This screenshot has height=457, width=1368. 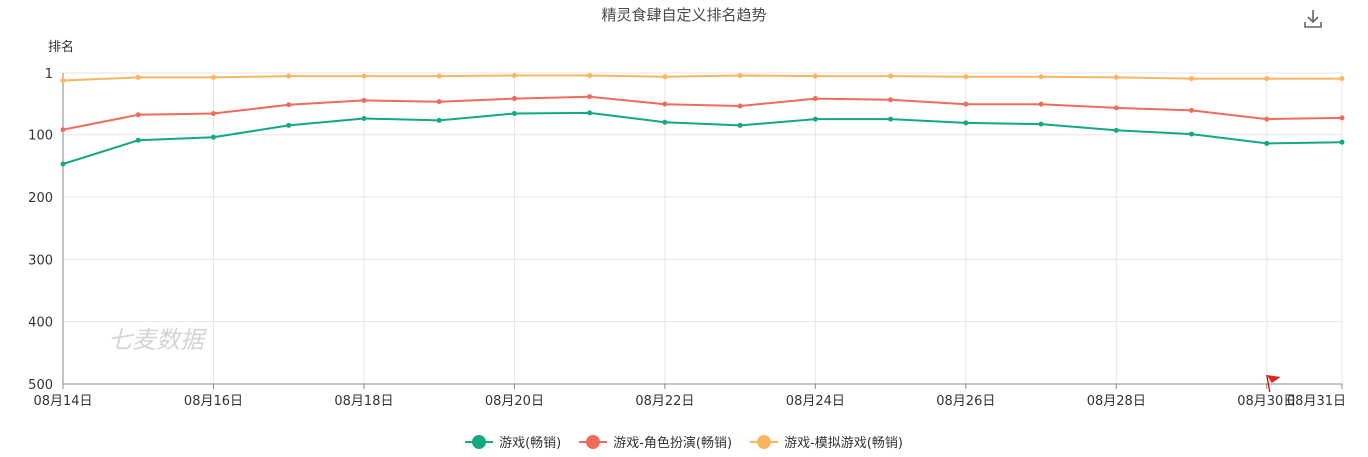 I want to click on x-tick-label: 08月26日, so click(x=965, y=401).